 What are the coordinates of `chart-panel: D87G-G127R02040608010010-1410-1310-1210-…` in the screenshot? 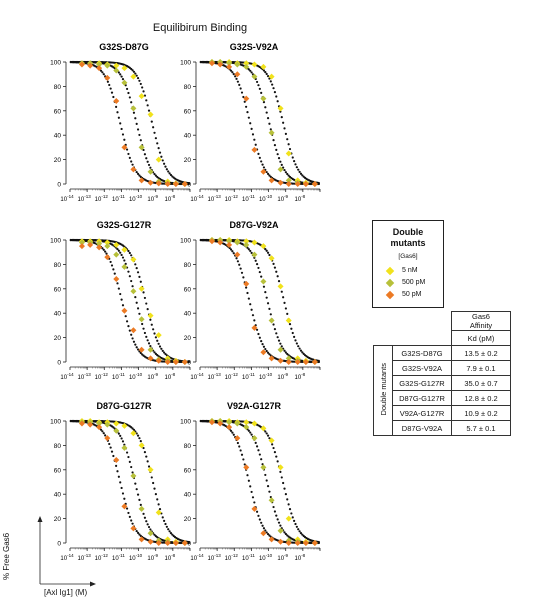 It's located at (120, 481).